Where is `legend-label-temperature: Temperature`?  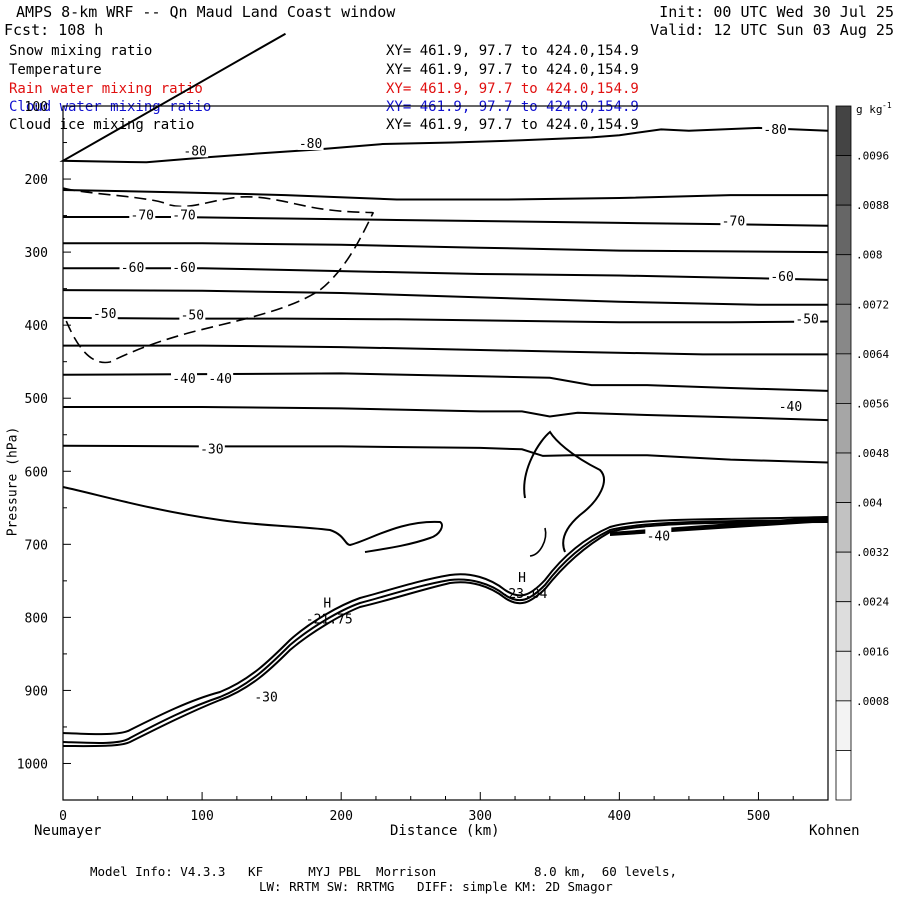 legend-label-temperature: Temperature is located at coordinates (55, 70).